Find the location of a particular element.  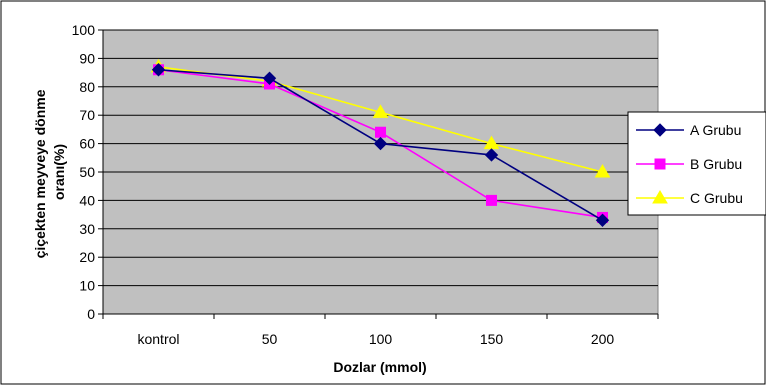

y-axis-title-line-1: çiçekten meyveye dönme is located at coordinates (40, 173).